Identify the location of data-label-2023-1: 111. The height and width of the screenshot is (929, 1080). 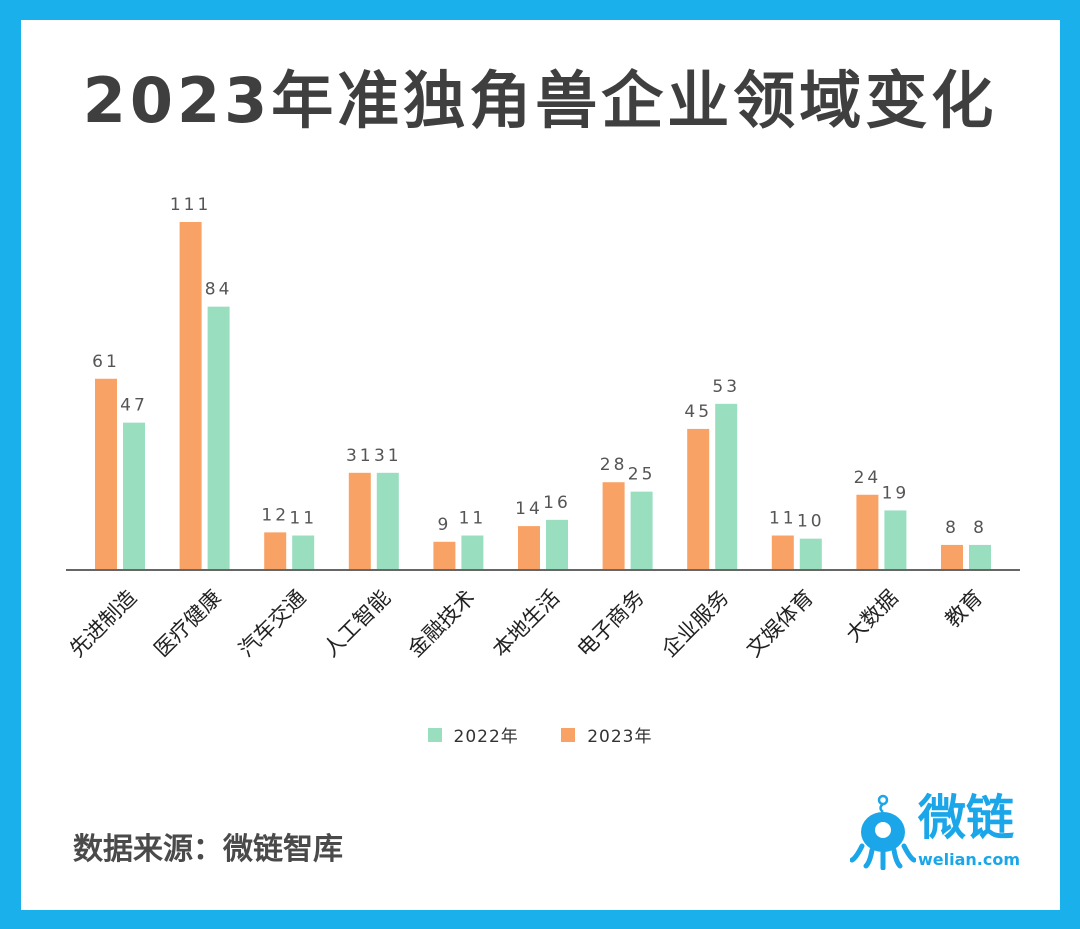
(190, 205).